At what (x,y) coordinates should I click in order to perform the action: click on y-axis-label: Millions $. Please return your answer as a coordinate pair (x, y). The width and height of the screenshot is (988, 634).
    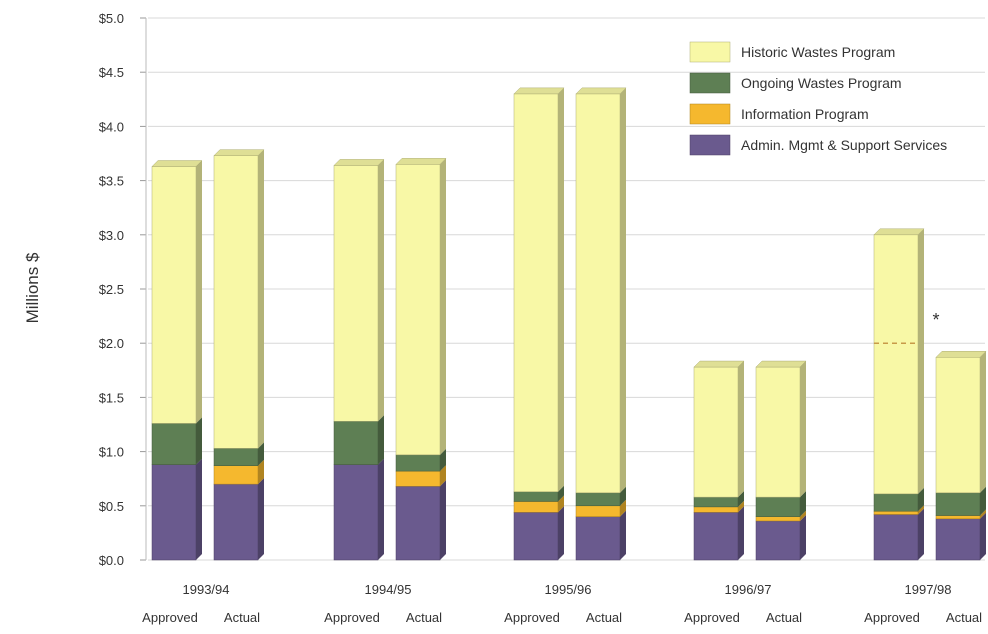
    Looking at the image, I should click on (32, 287).